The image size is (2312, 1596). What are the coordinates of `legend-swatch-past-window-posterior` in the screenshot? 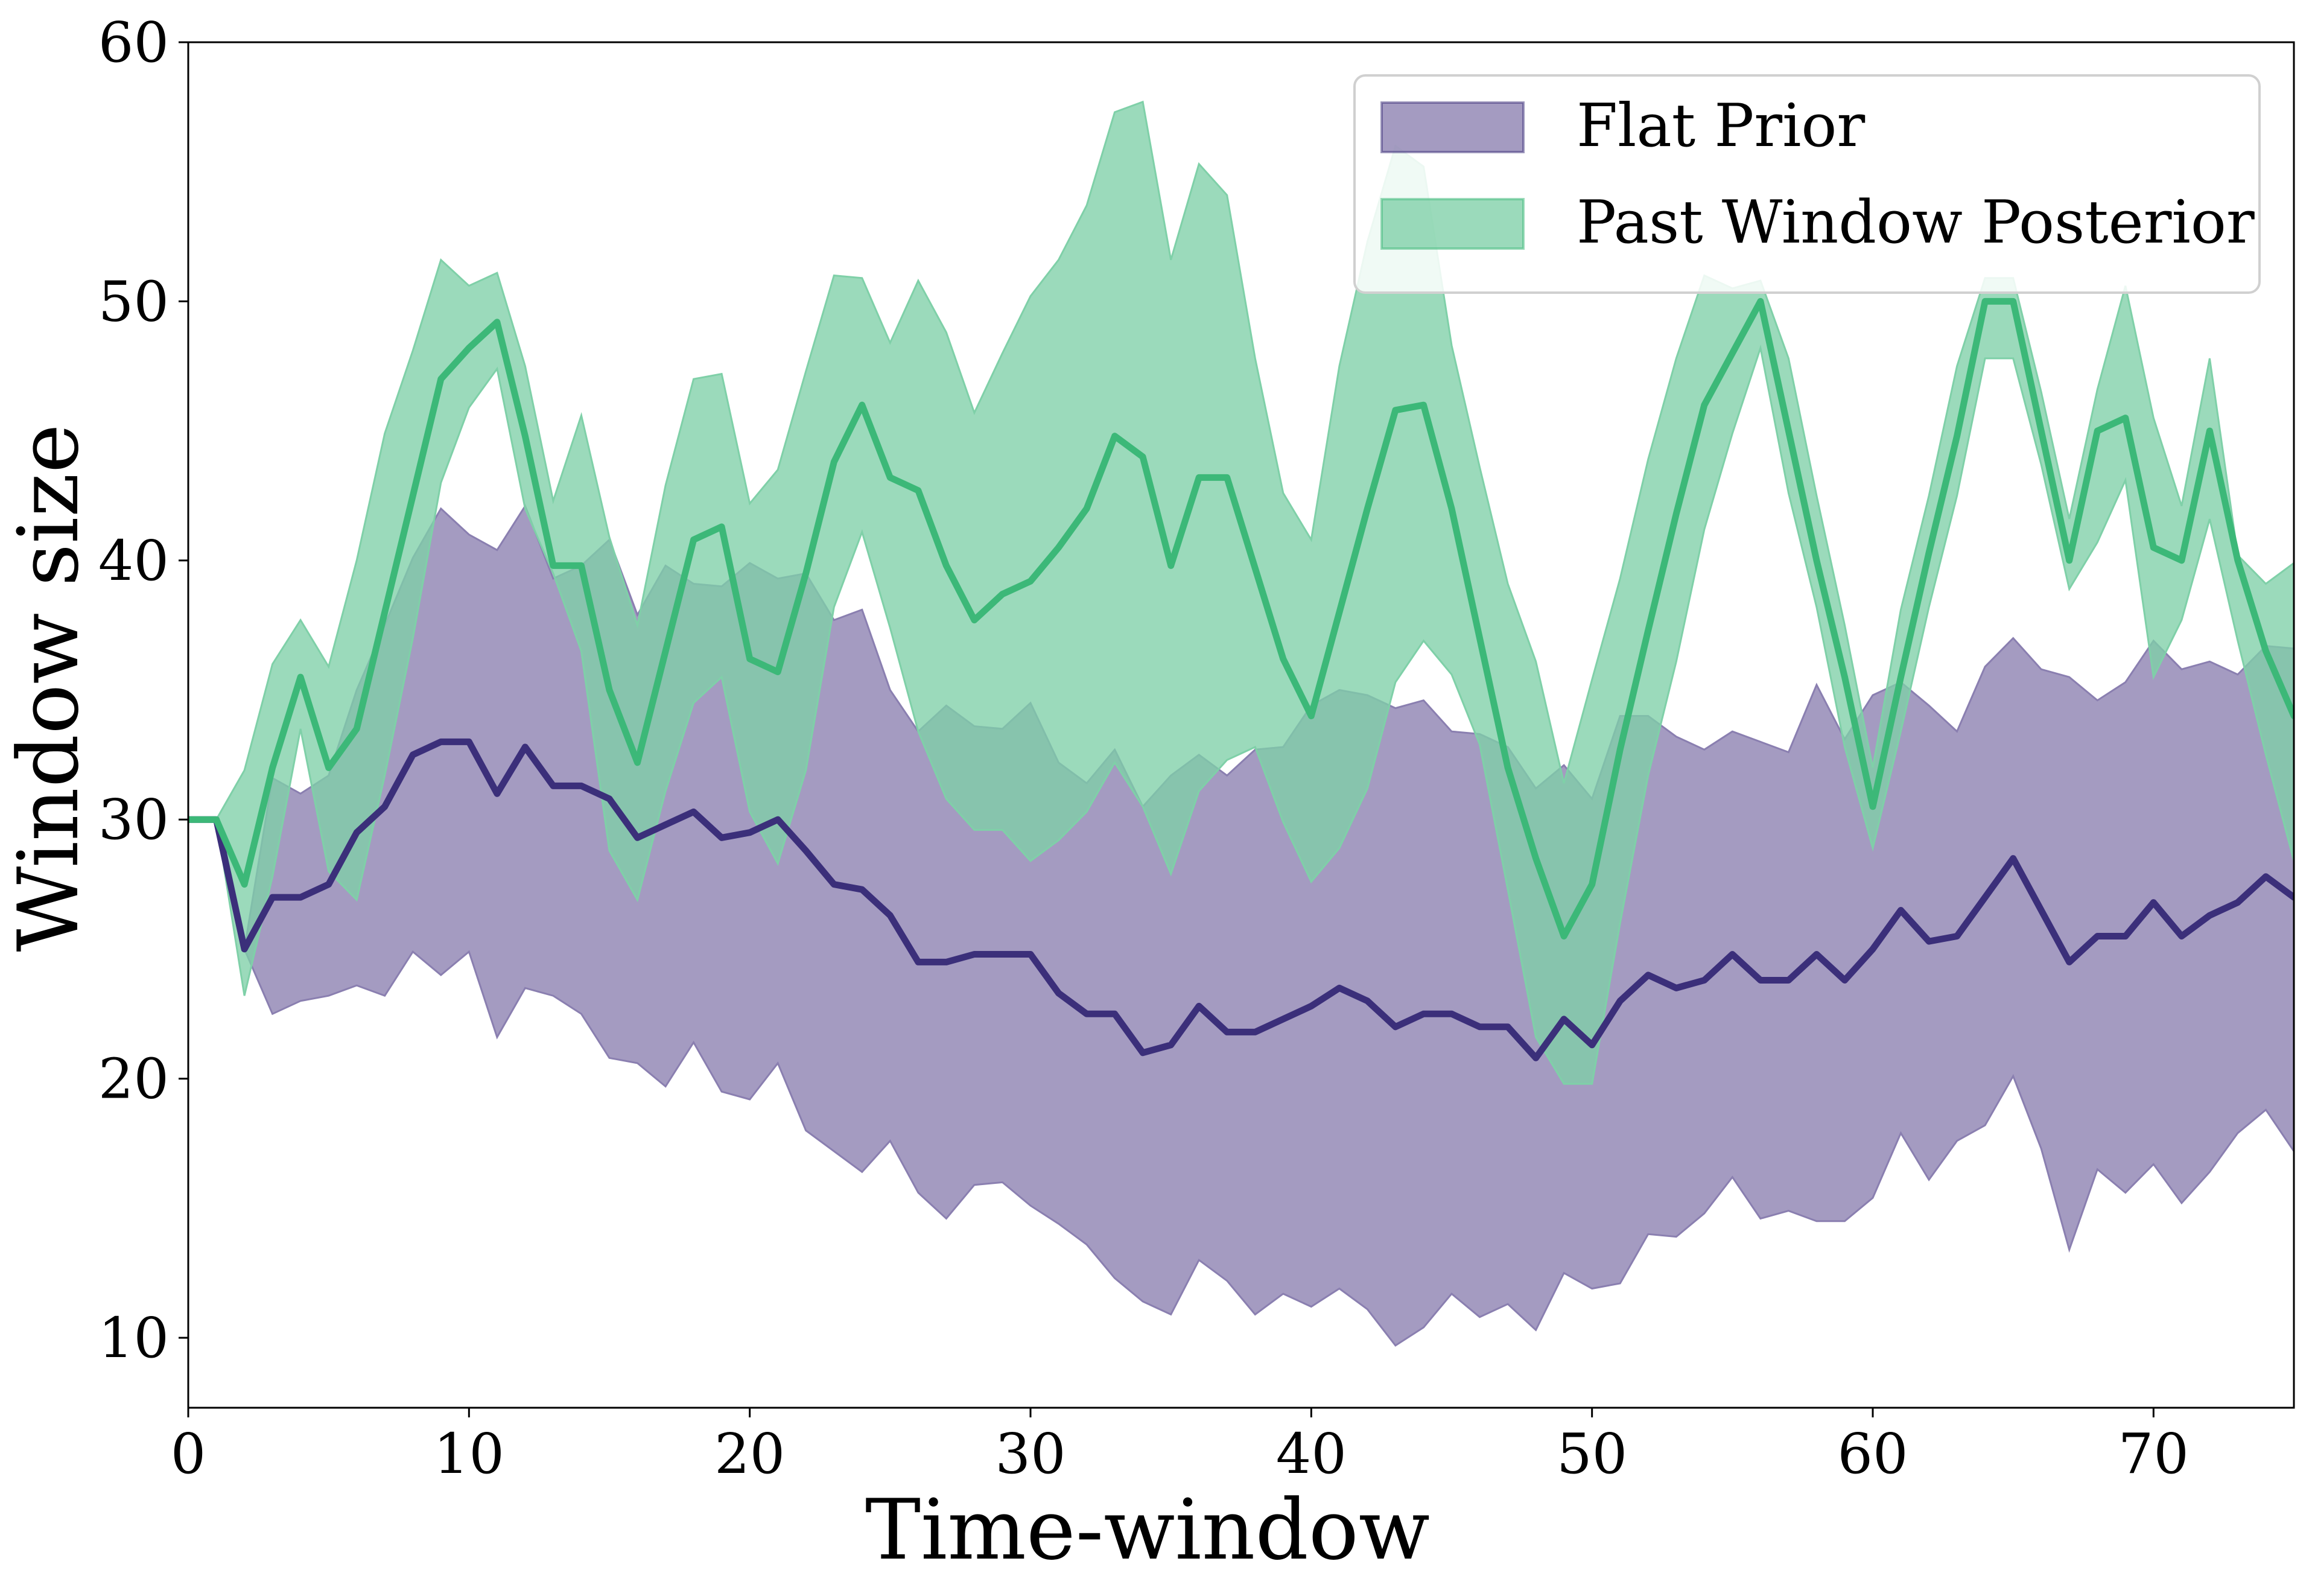 It's located at (1452, 224).